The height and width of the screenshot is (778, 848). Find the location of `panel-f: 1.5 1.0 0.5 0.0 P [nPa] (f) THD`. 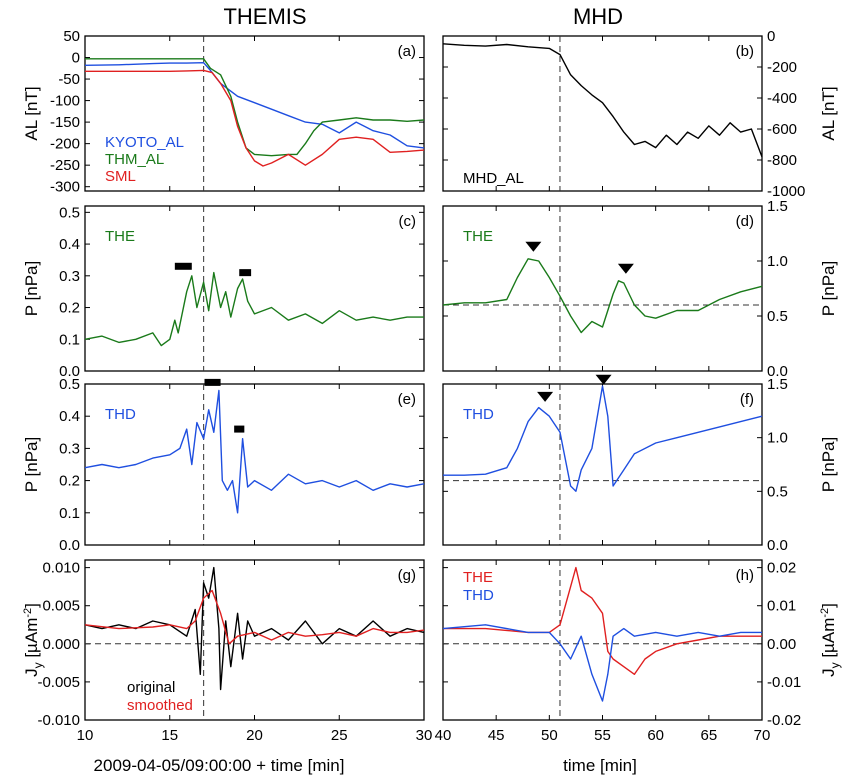

panel-f: 1.5 1.0 0.5 0.0 P [nPa] (f) THD is located at coordinates (640, 464).